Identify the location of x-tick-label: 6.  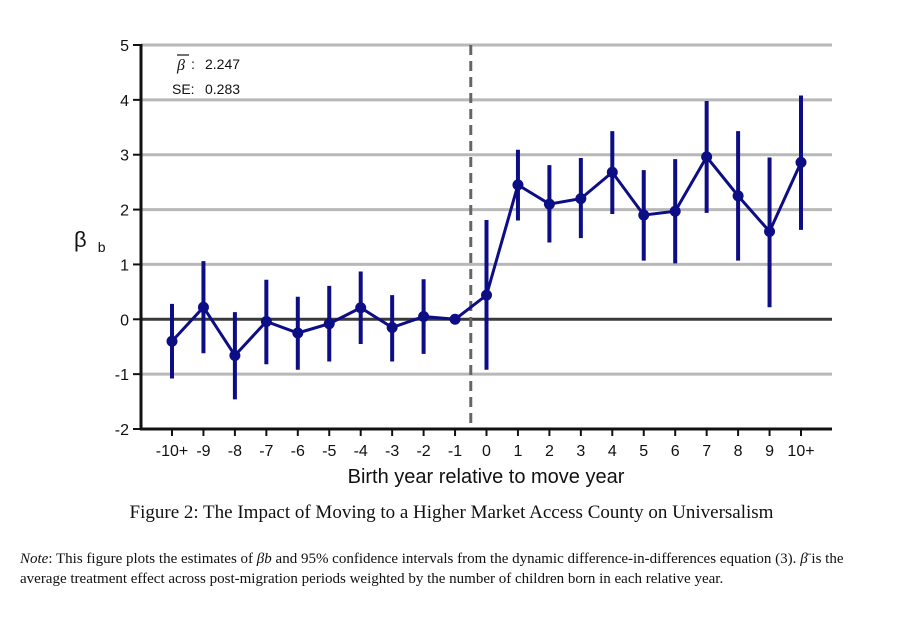
(675, 451).